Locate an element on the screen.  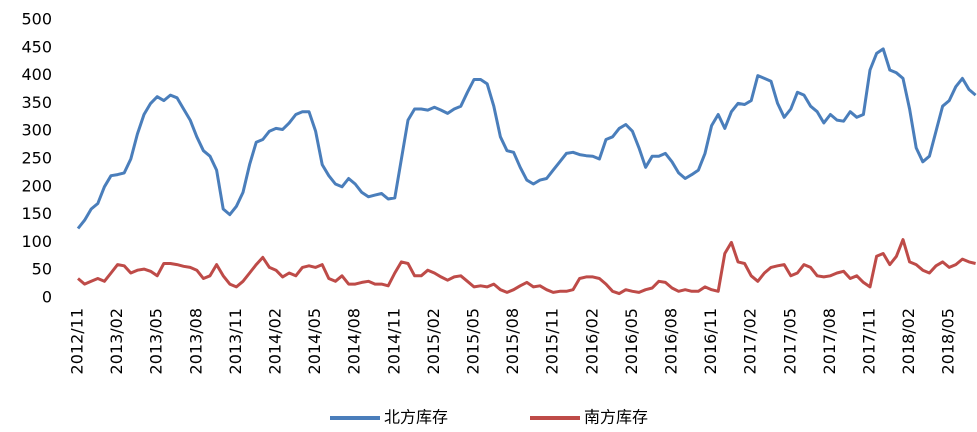
y-tick-label: 450 is located at coordinates (36, 46).